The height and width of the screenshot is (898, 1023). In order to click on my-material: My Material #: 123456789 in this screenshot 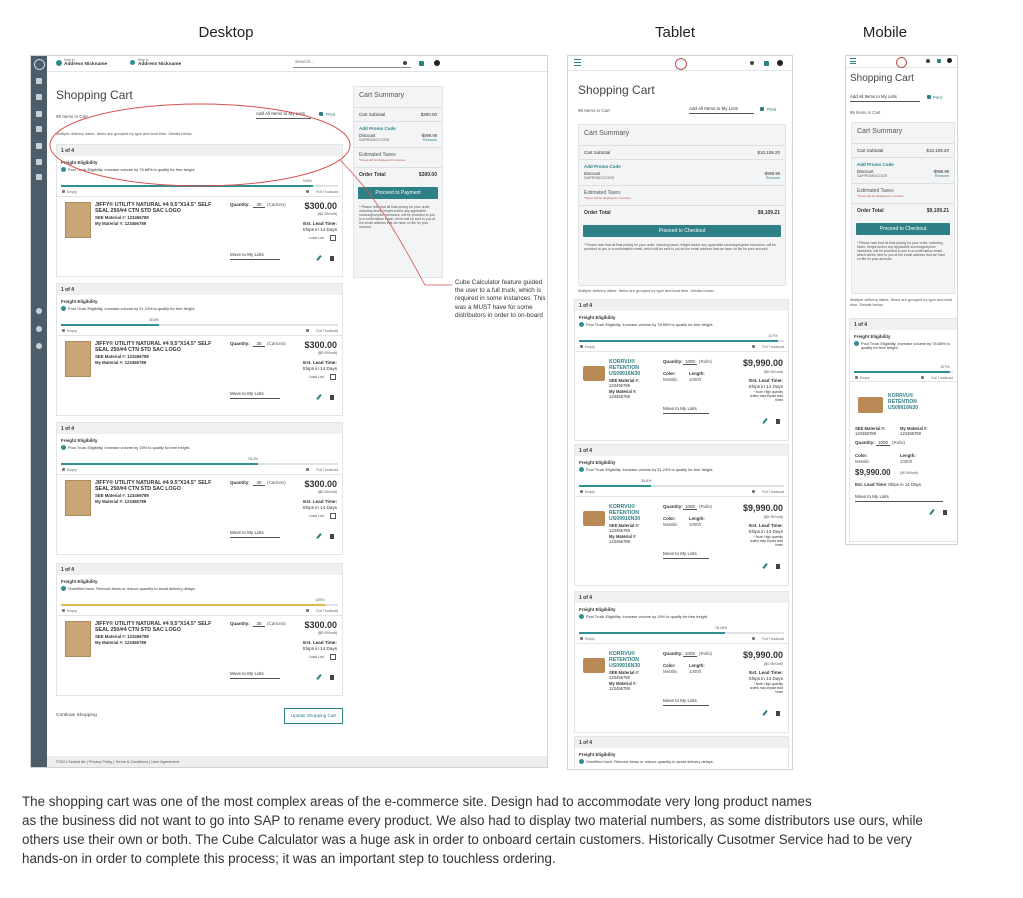, I will do `click(121, 362)`.